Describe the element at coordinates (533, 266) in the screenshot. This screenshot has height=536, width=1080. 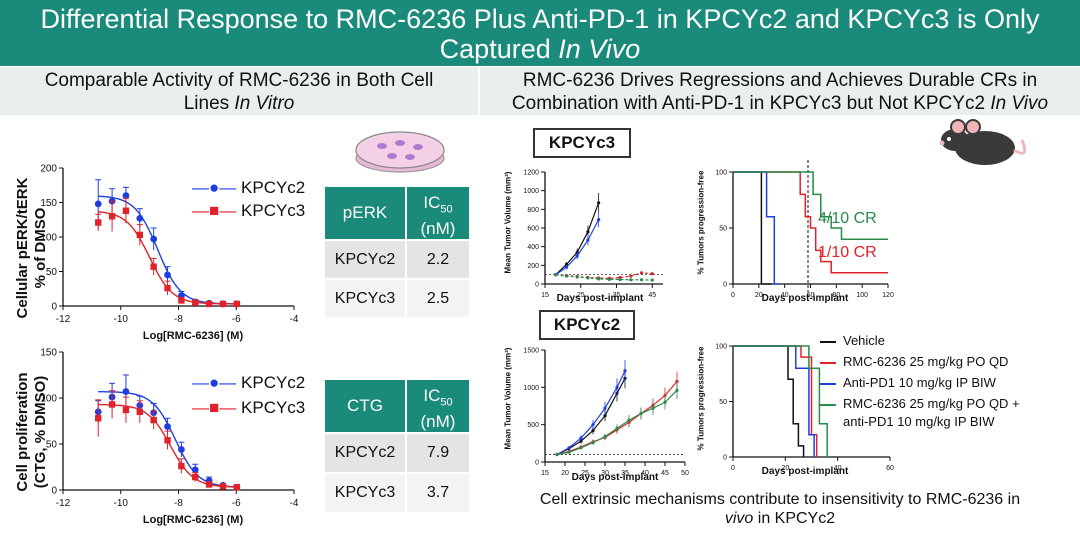
I see `kpcyc3-tumor-volume-ytick-label-1: 200` at that location.